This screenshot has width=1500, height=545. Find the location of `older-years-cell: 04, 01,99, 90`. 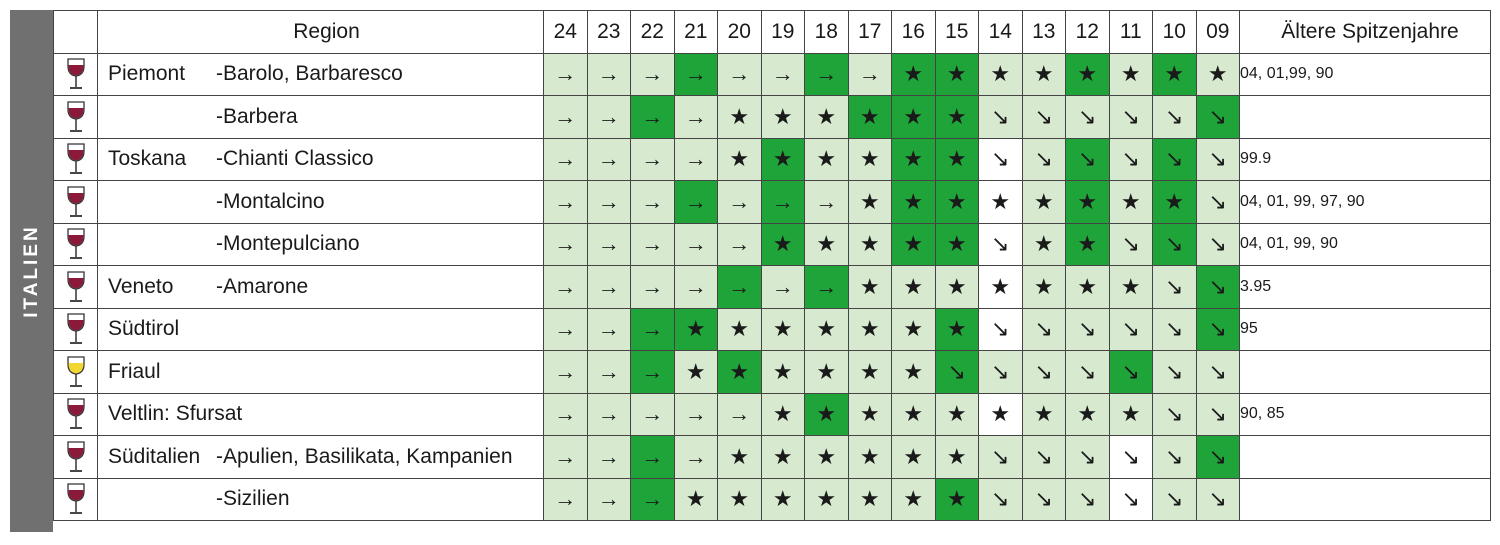

older-years-cell: 04, 01,99, 90 is located at coordinates (1365, 74).